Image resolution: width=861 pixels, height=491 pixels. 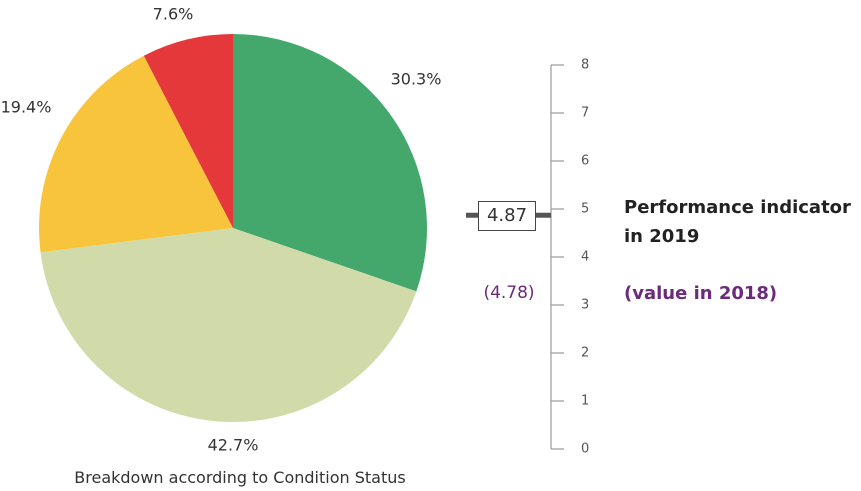 I want to click on scale-tick-label: 0, so click(x=585, y=449).